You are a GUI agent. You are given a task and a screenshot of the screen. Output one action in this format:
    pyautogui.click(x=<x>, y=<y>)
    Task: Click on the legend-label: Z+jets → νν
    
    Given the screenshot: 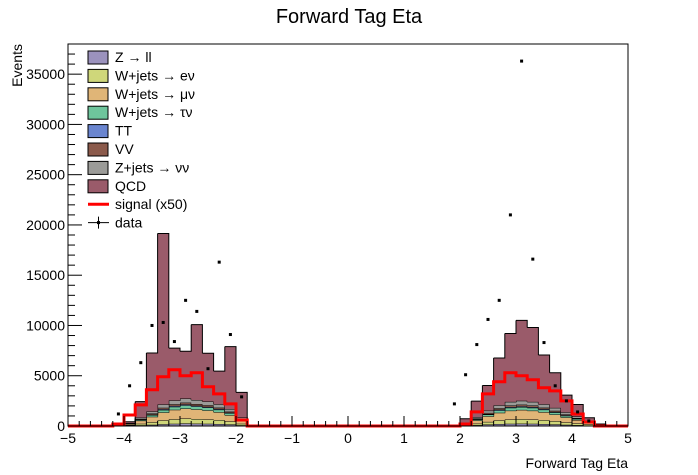 What is the action you would take?
    pyautogui.click(x=152, y=167)
    